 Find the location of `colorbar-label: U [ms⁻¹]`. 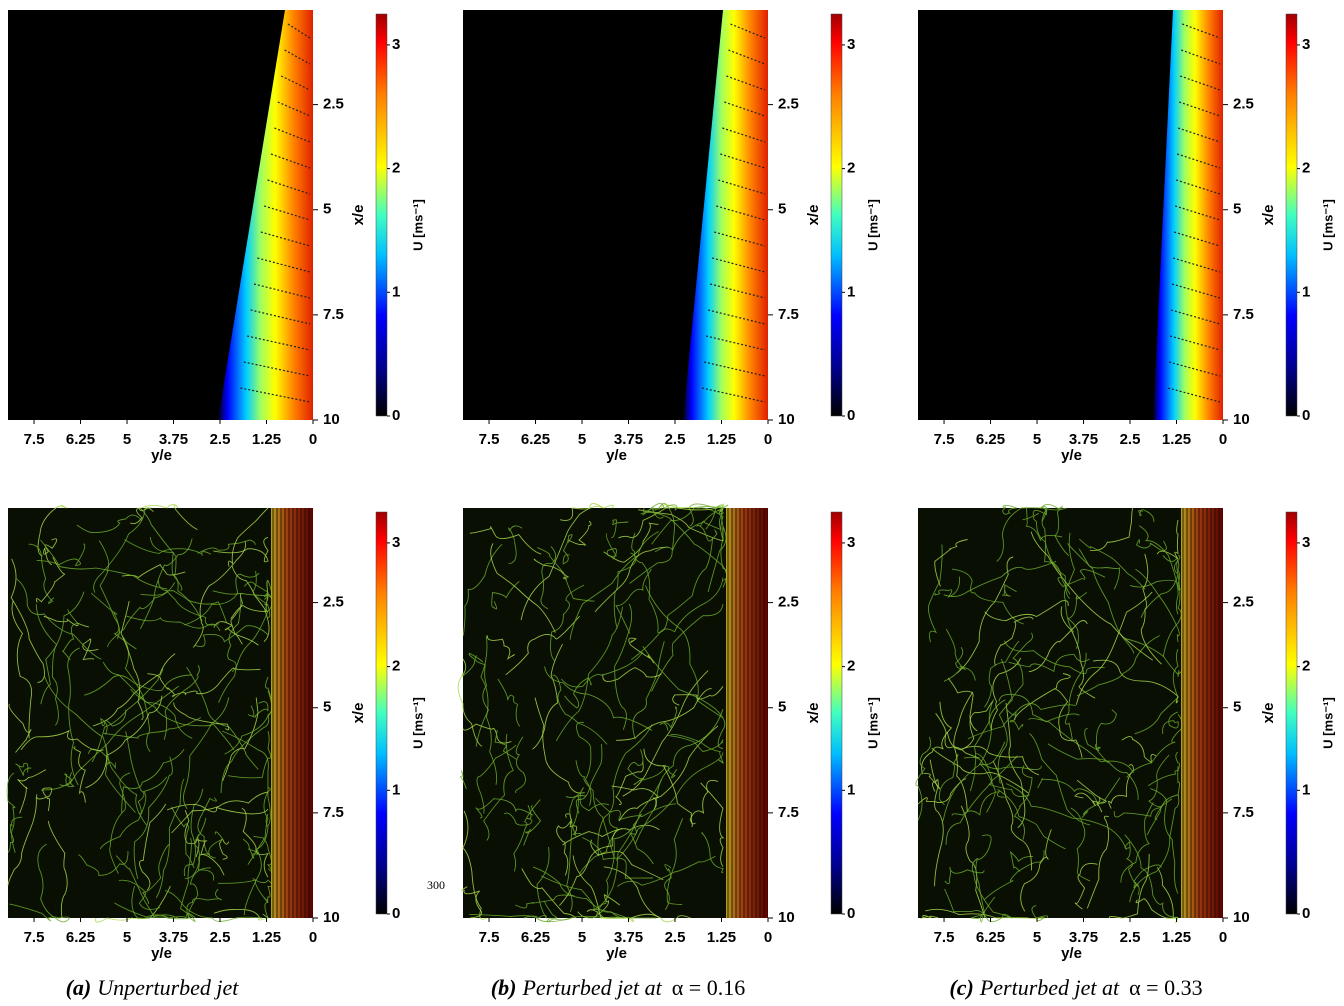

colorbar-label: U [ms⁻¹] is located at coordinates (417, 723).